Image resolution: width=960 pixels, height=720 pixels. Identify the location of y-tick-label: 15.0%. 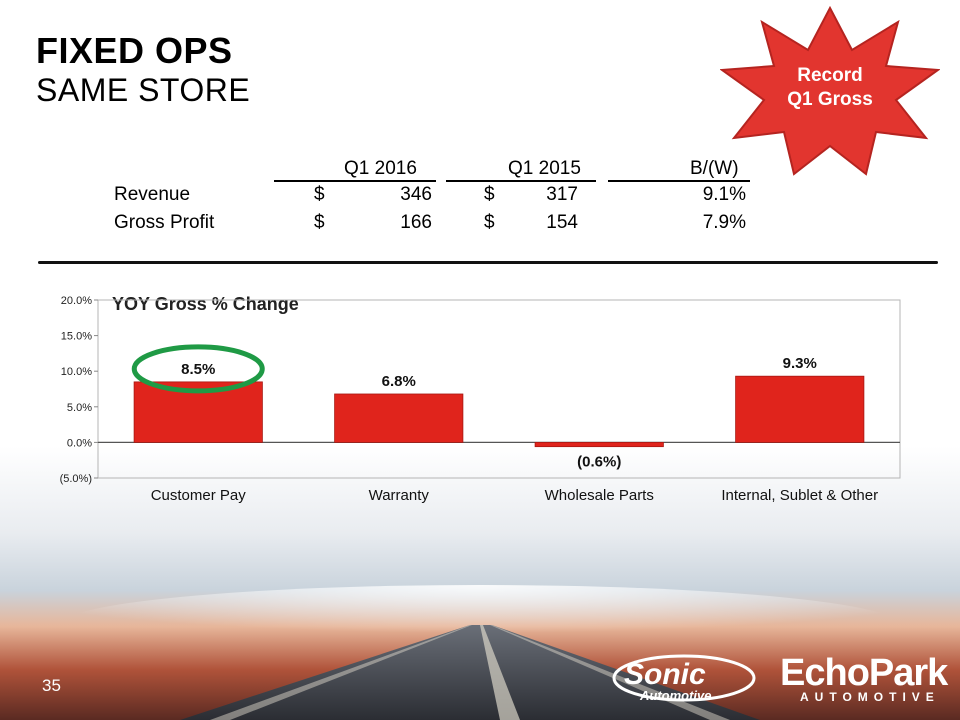
(76, 337).